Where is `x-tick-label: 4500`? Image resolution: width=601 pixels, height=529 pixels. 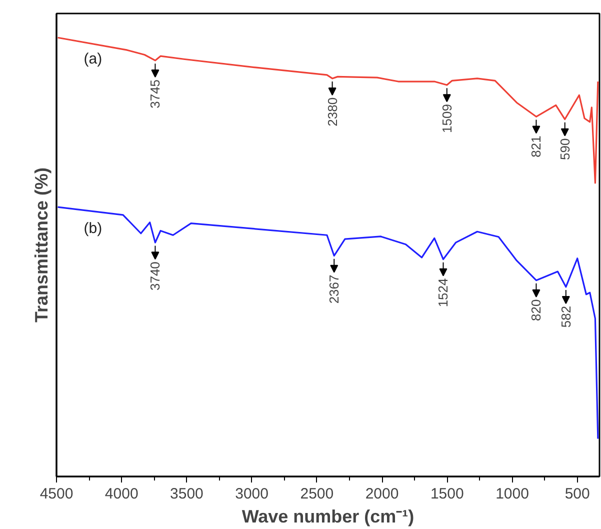 x-tick-label: 4500 is located at coordinates (57, 494).